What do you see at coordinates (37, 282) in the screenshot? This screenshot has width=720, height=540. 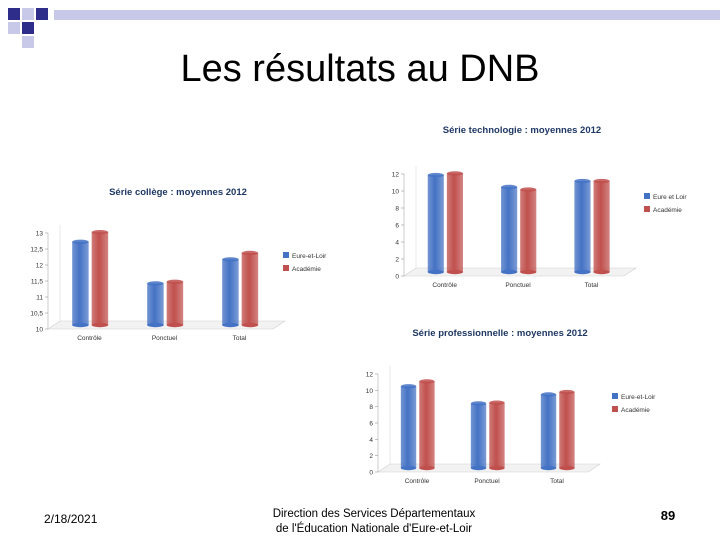 I see `y-tick-label: 11,5` at bounding box center [37, 282].